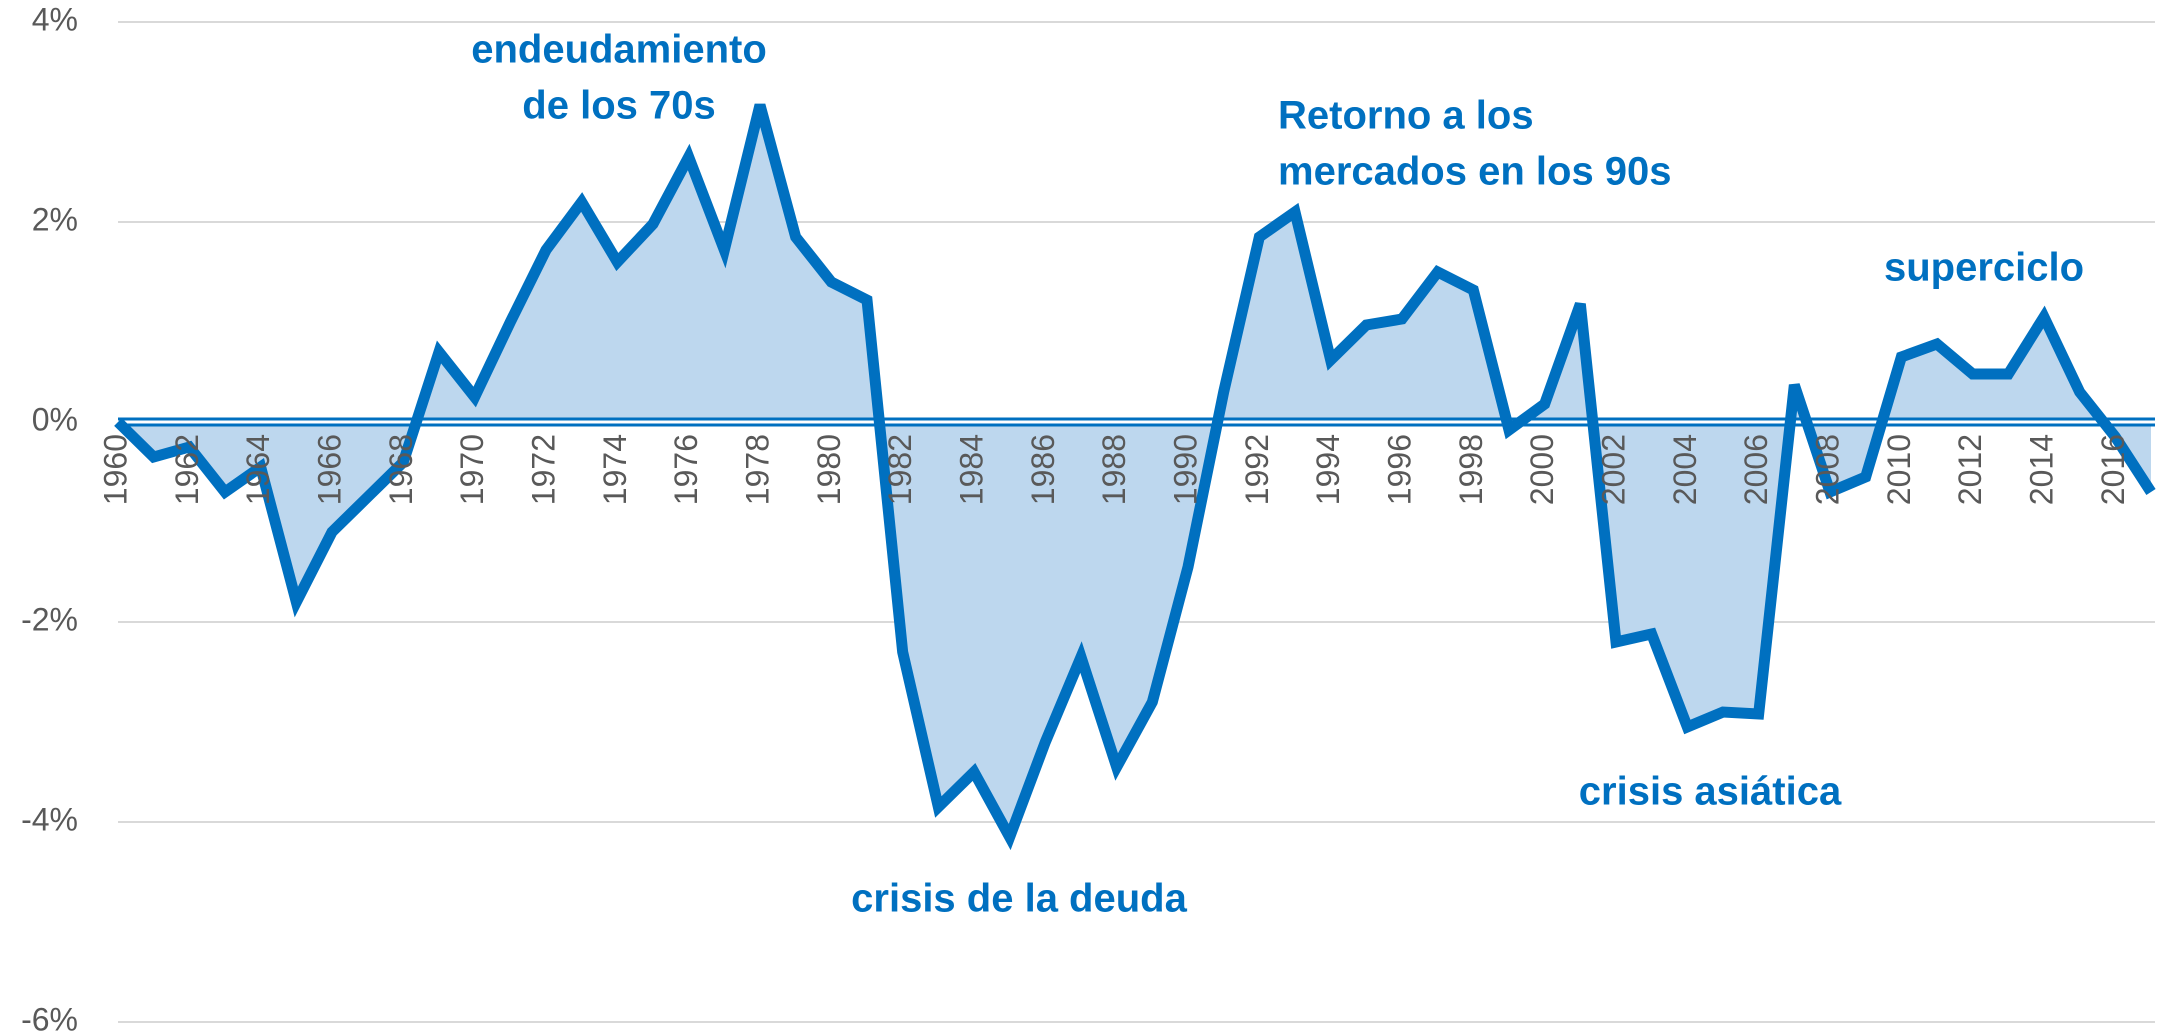  I want to click on x-tick-label: 2010, so click(1899, 469).